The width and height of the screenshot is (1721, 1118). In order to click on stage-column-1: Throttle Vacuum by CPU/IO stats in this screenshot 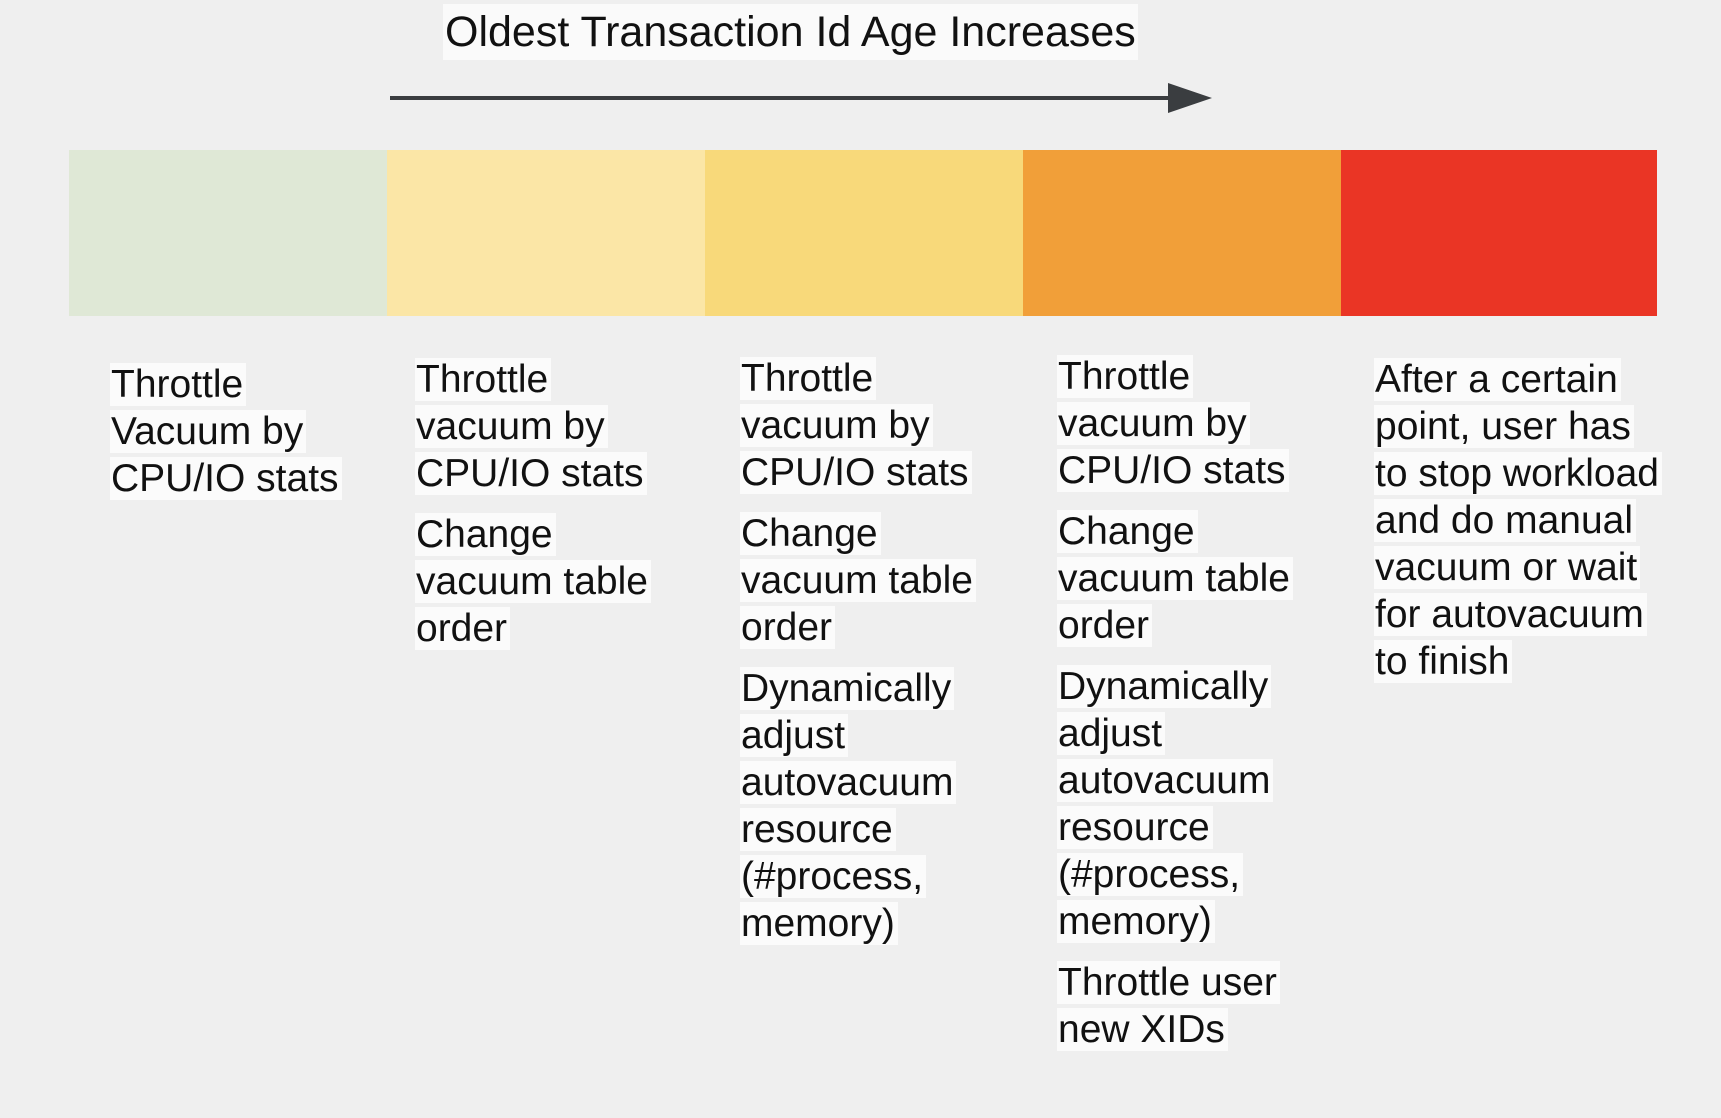, I will do `click(235, 438)`.